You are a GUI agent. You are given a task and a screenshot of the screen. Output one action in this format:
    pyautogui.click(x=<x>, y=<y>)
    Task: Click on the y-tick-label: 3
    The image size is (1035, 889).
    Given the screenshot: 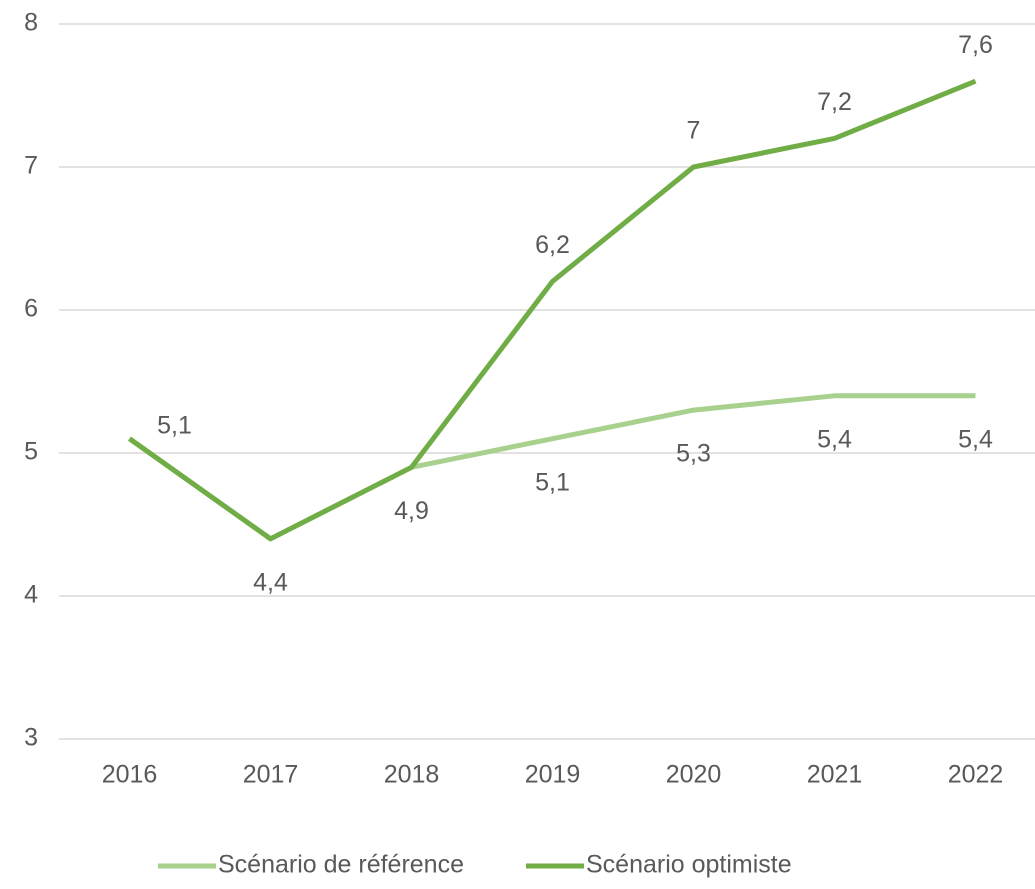 What is the action you would take?
    pyautogui.click(x=31, y=738)
    